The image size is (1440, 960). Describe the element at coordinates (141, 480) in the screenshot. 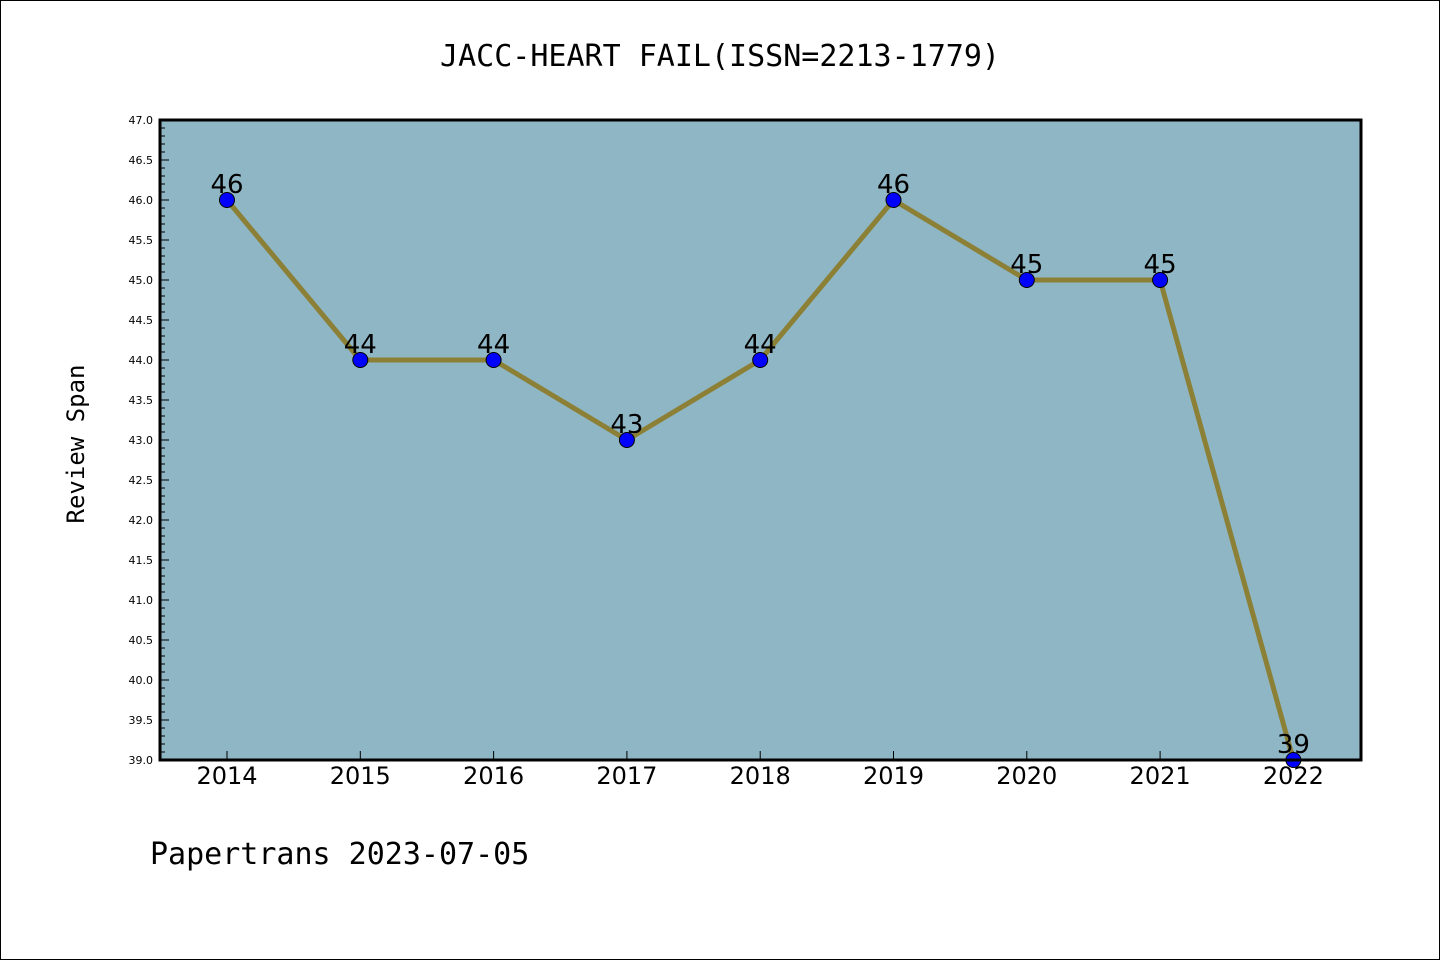

I see `y-tick-label: 42.5` at that location.